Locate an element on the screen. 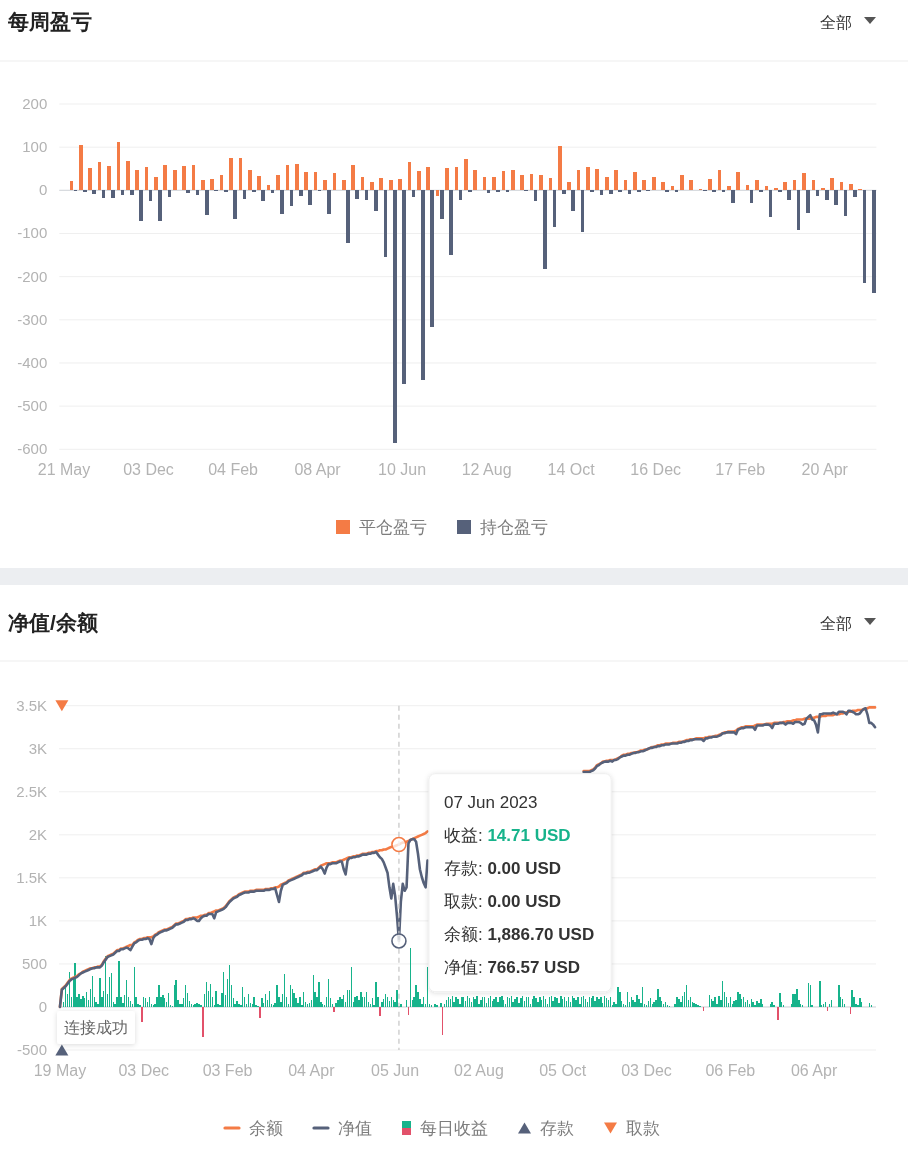  x-tick-label: 03 Feb is located at coordinates (227, 1070).